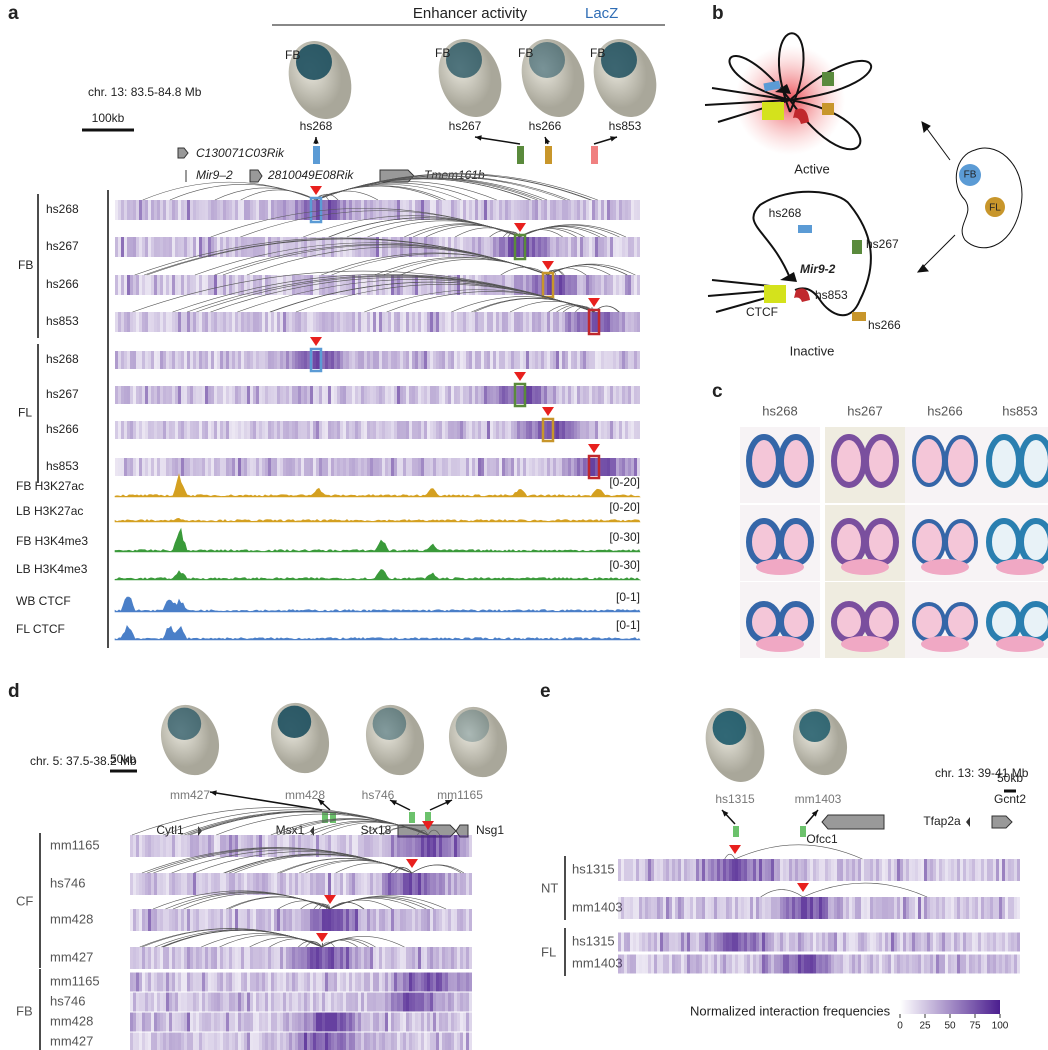 The height and width of the screenshot is (1050, 1048). I want to click on arrow-head, so click(725, 813).